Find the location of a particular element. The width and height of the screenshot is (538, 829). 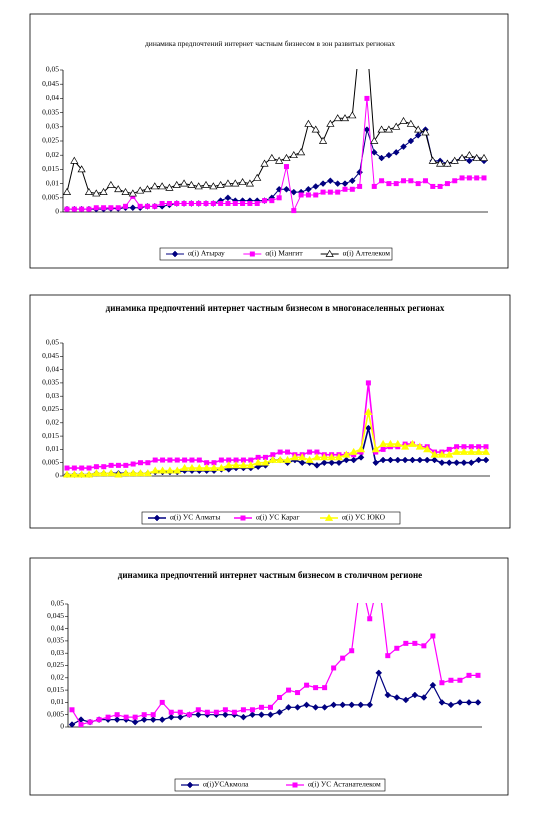

y-tick-label: 0,01 is located at coordinates (57, 701).